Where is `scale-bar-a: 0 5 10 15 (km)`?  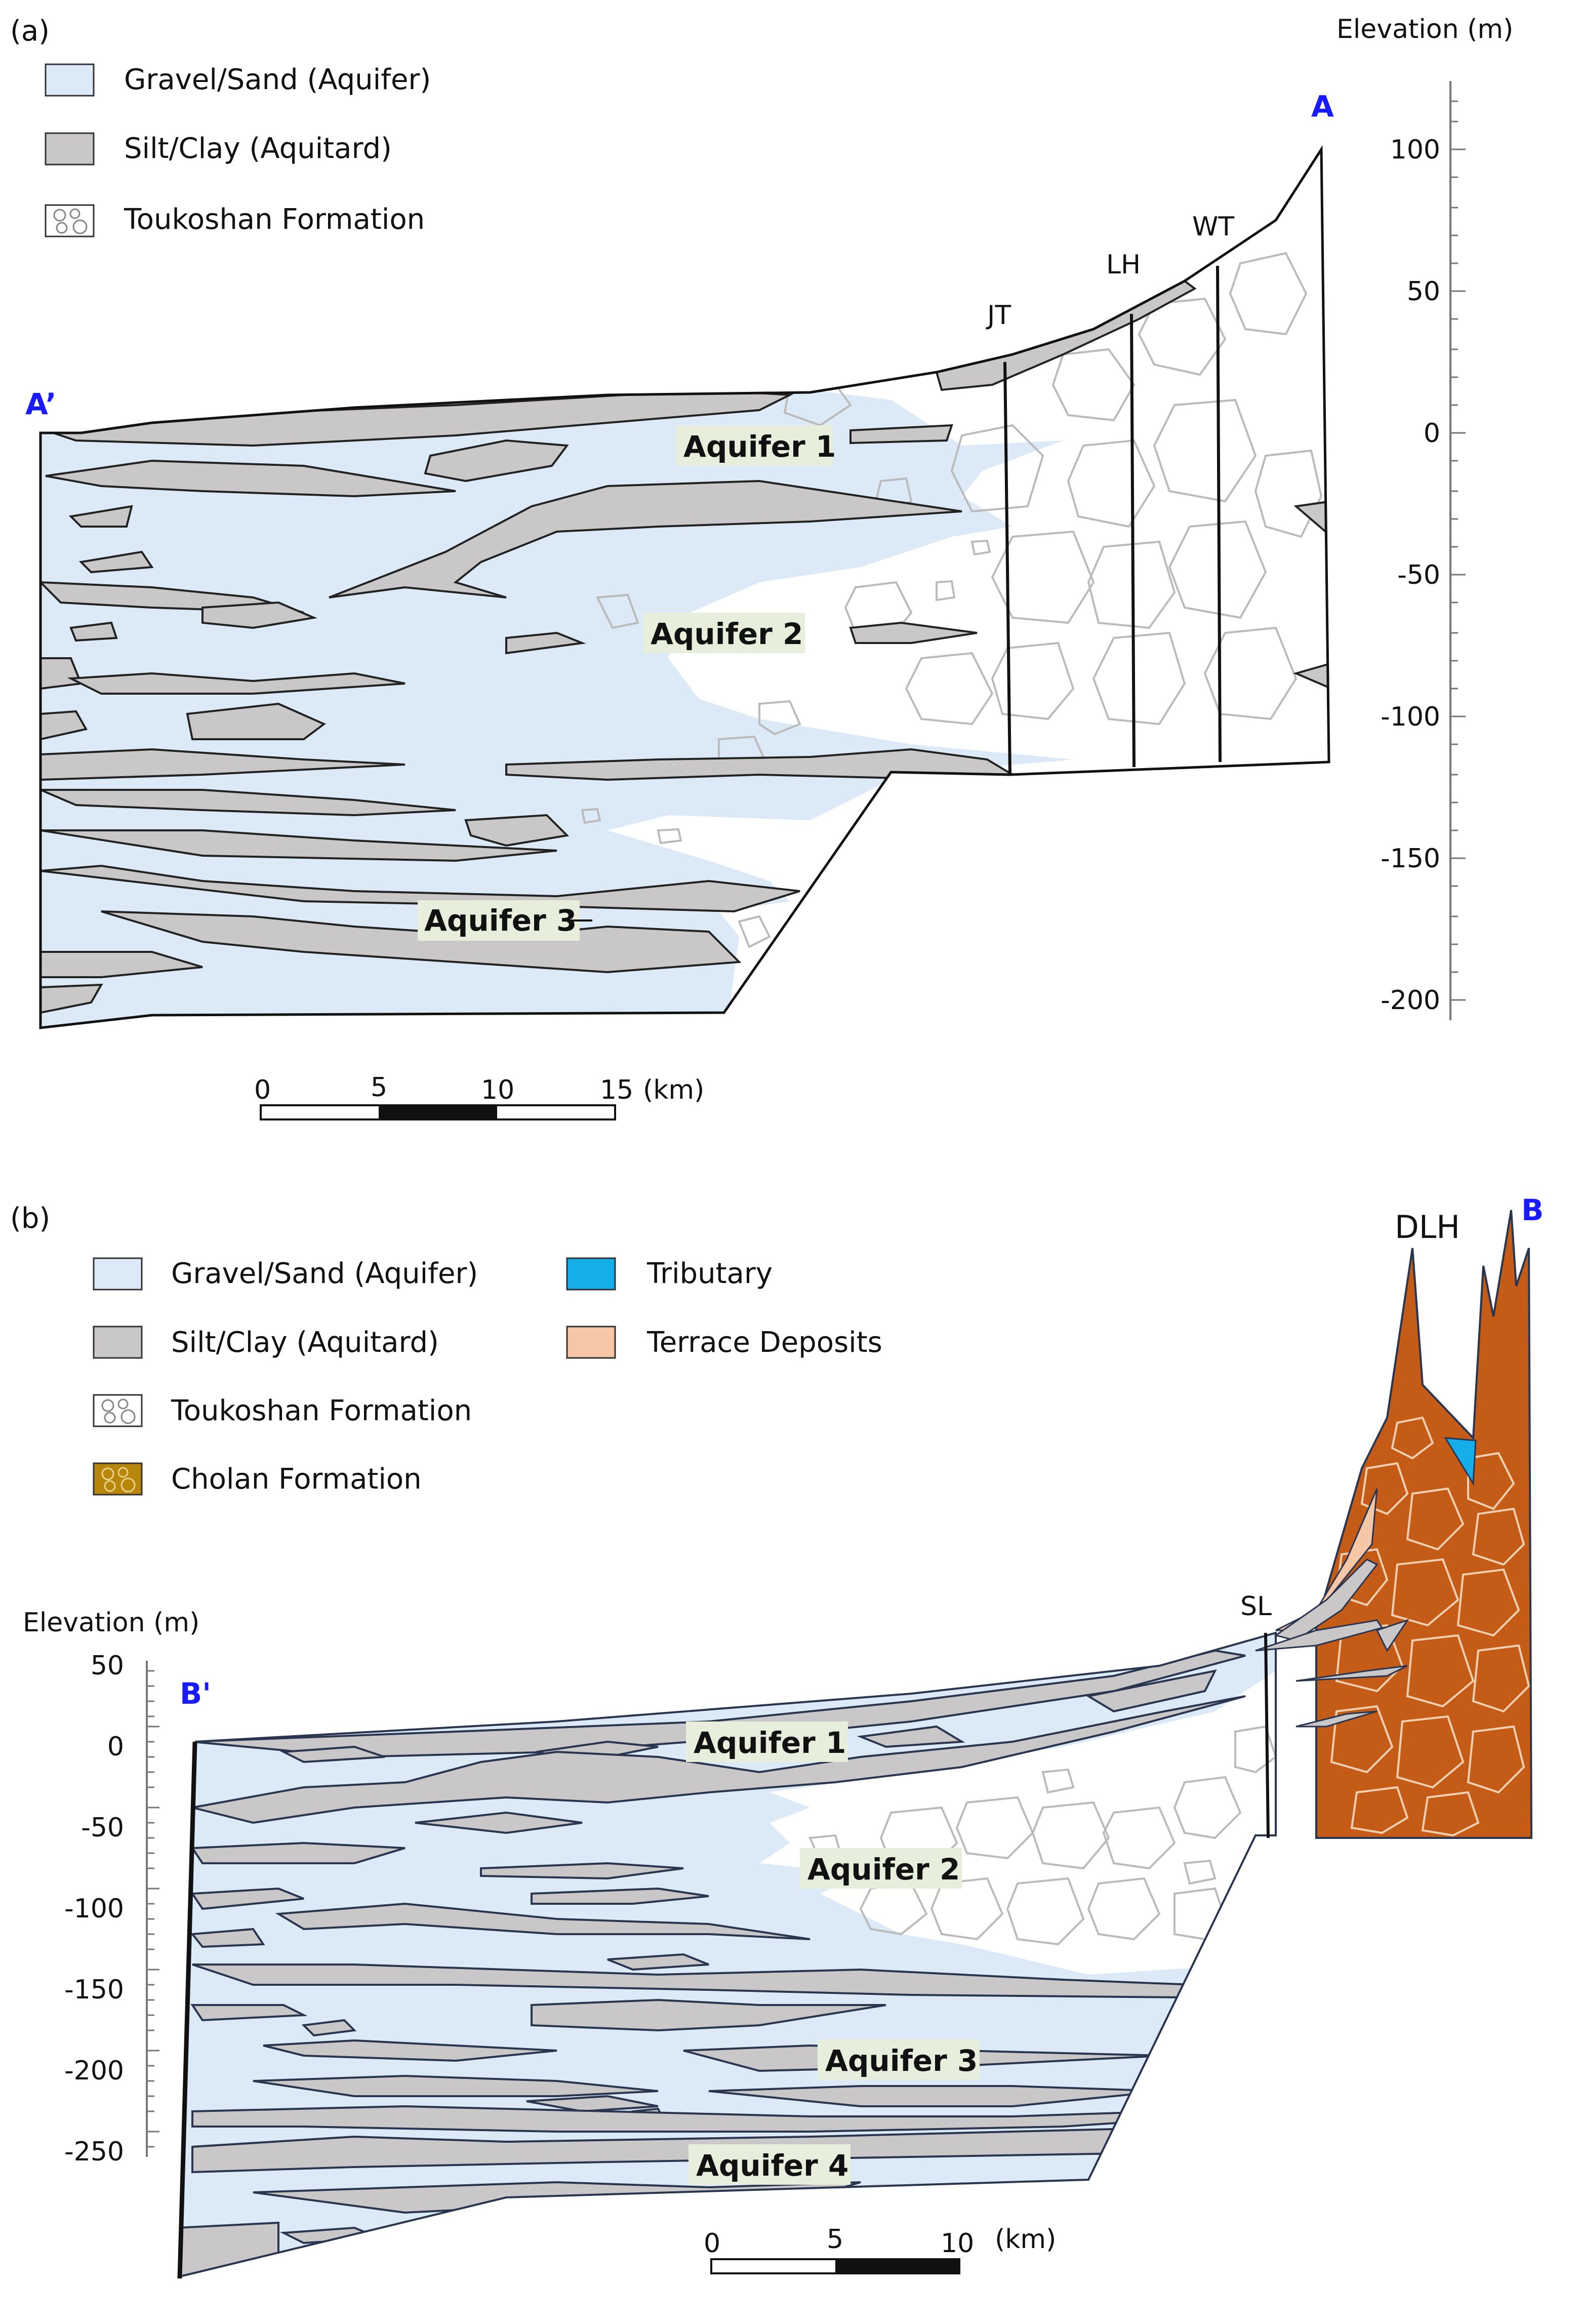
scale-bar-a: 0 5 10 15 (km) is located at coordinates (479, 1096).